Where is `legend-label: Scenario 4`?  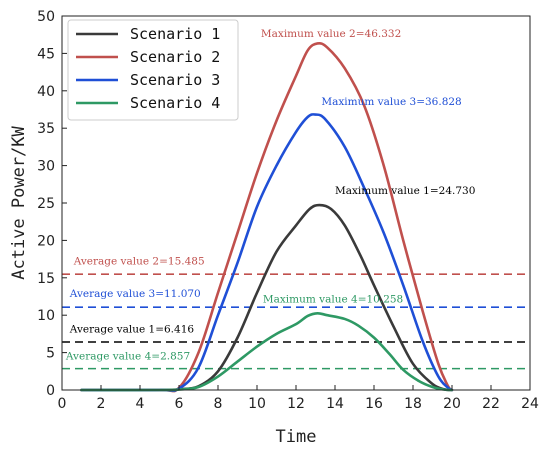
legend-label: Scenario 4 is located at coordinates (175, 103).